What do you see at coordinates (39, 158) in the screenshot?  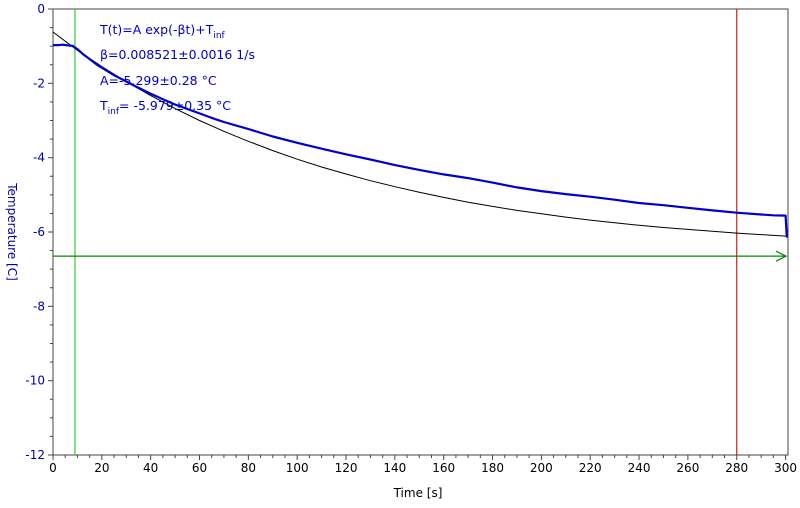 I see `y-tick-label: -4` at bounding box center [39, 158].